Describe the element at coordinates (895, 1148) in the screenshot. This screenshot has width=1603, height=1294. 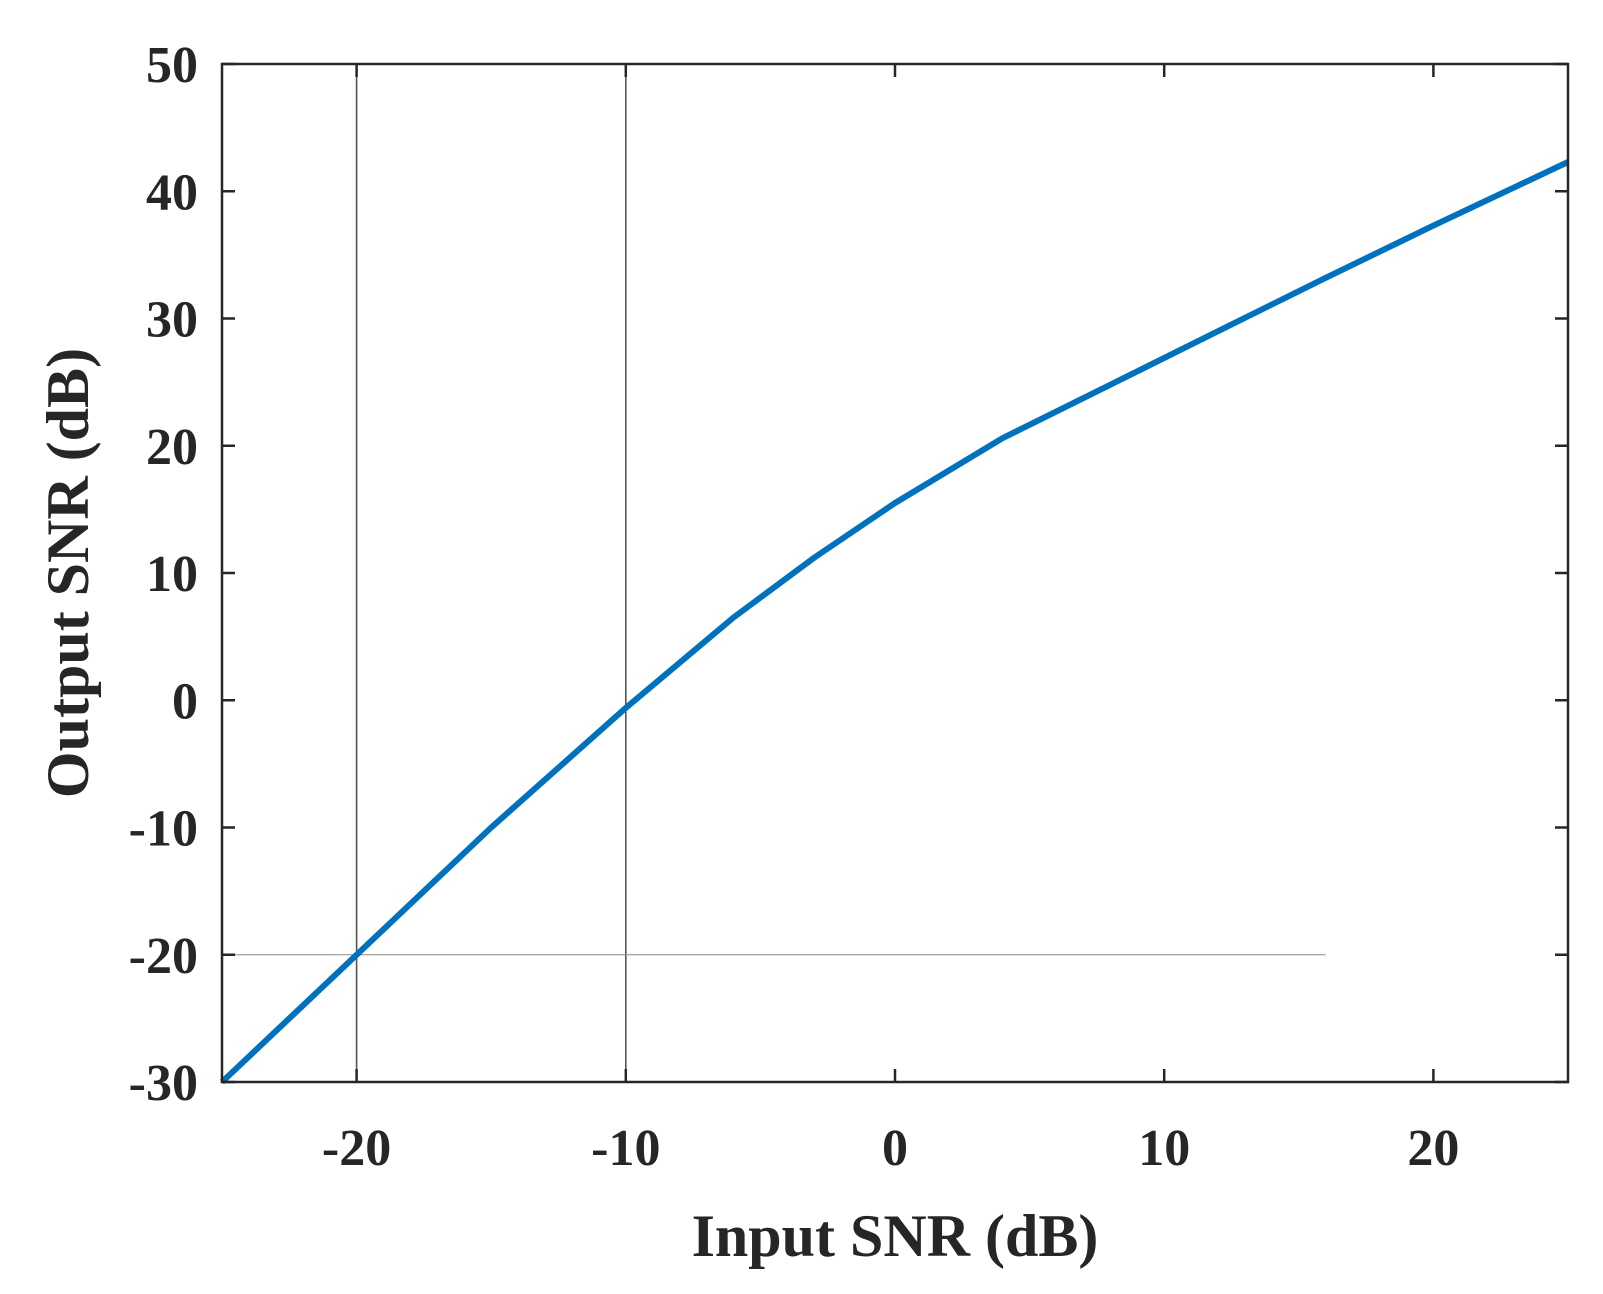
I see `x-tick-label: 0` at that location.